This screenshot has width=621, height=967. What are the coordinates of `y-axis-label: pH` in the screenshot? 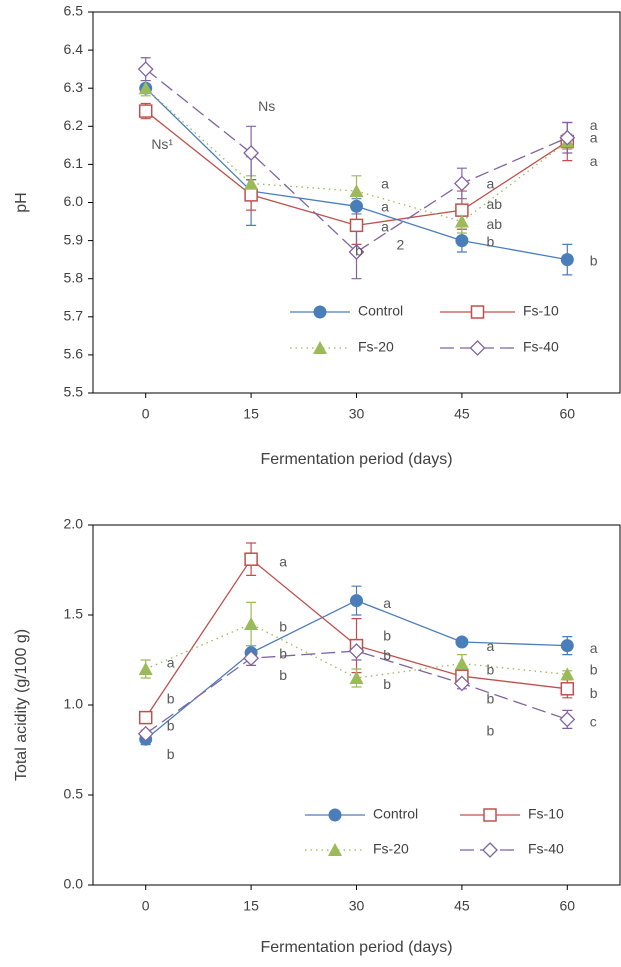 It's located at (21, 202).